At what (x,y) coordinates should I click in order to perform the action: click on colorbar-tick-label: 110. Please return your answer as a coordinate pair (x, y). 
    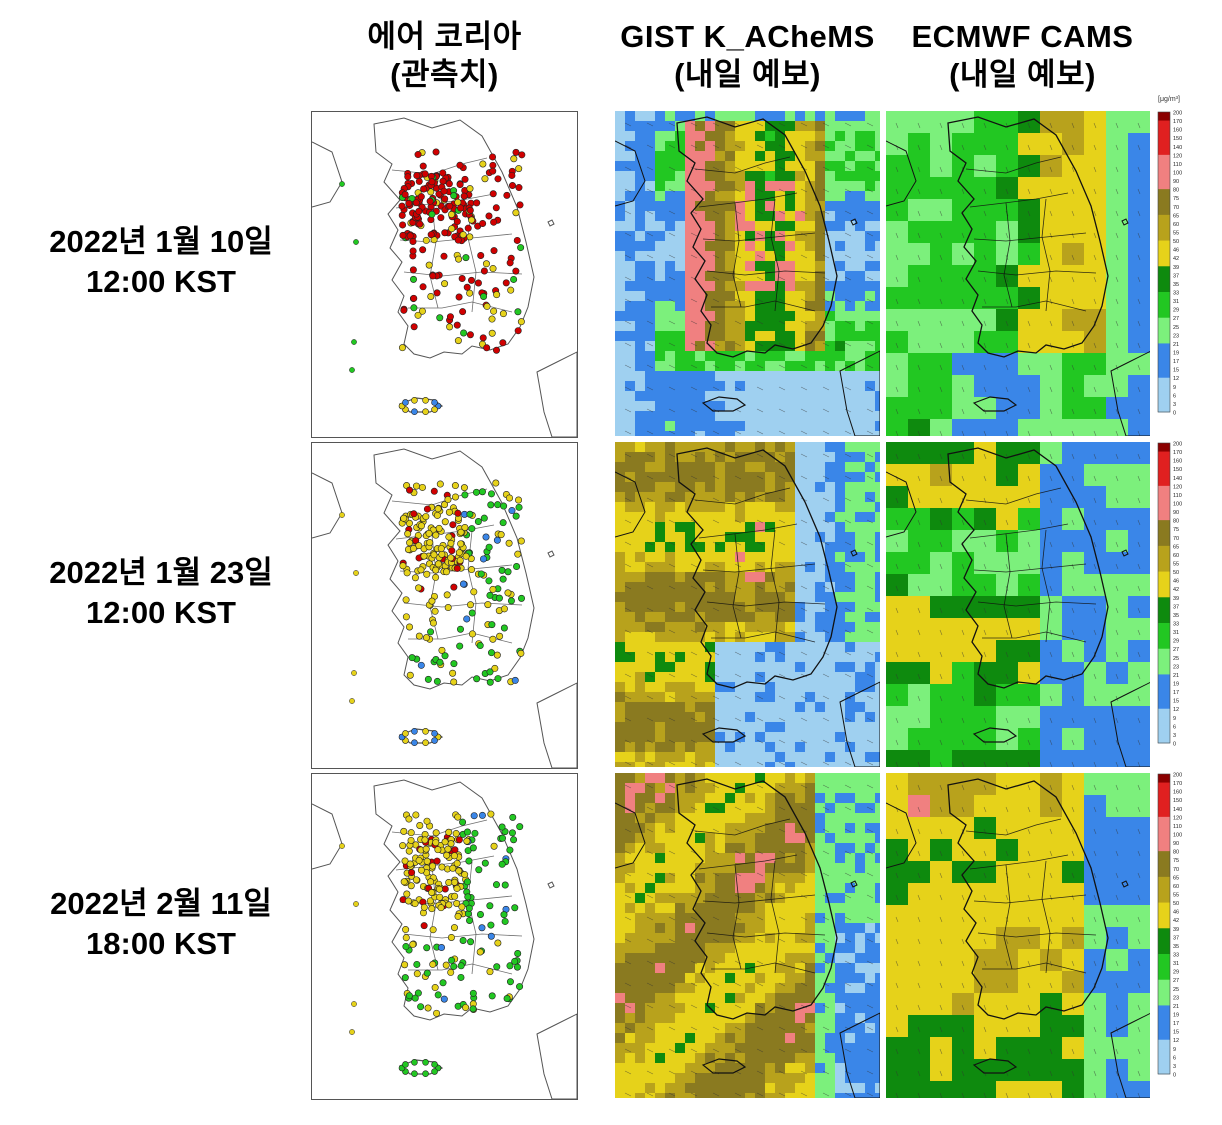
    Looking at the image, I should click on (1177, 496).